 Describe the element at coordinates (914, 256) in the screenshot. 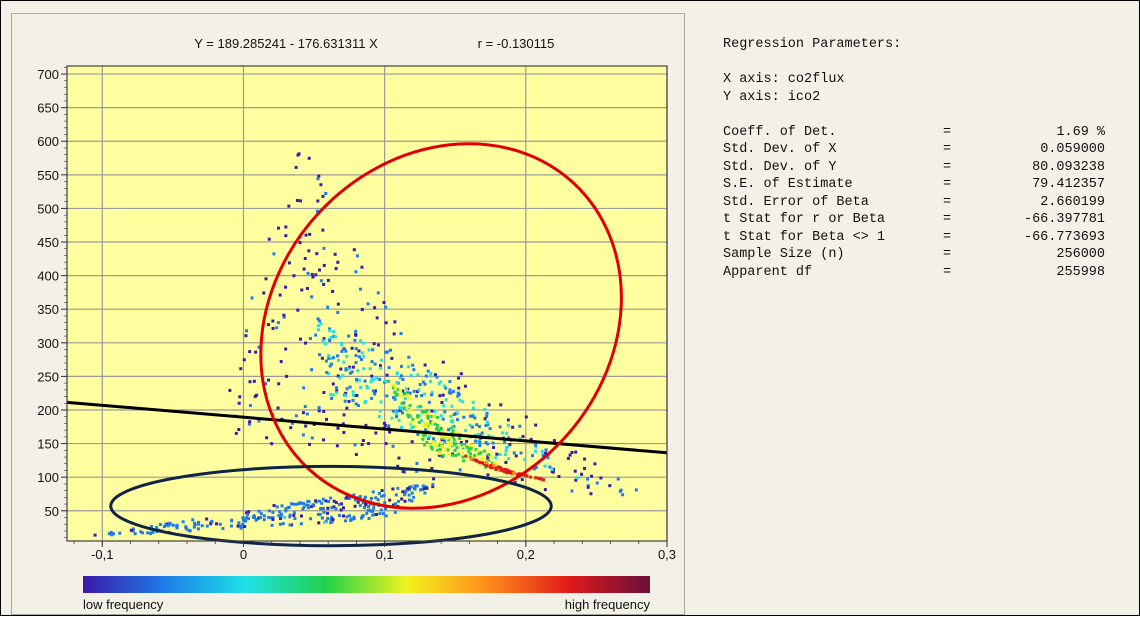

I see `param-row: Sample Size (n) = 256000` at that location.